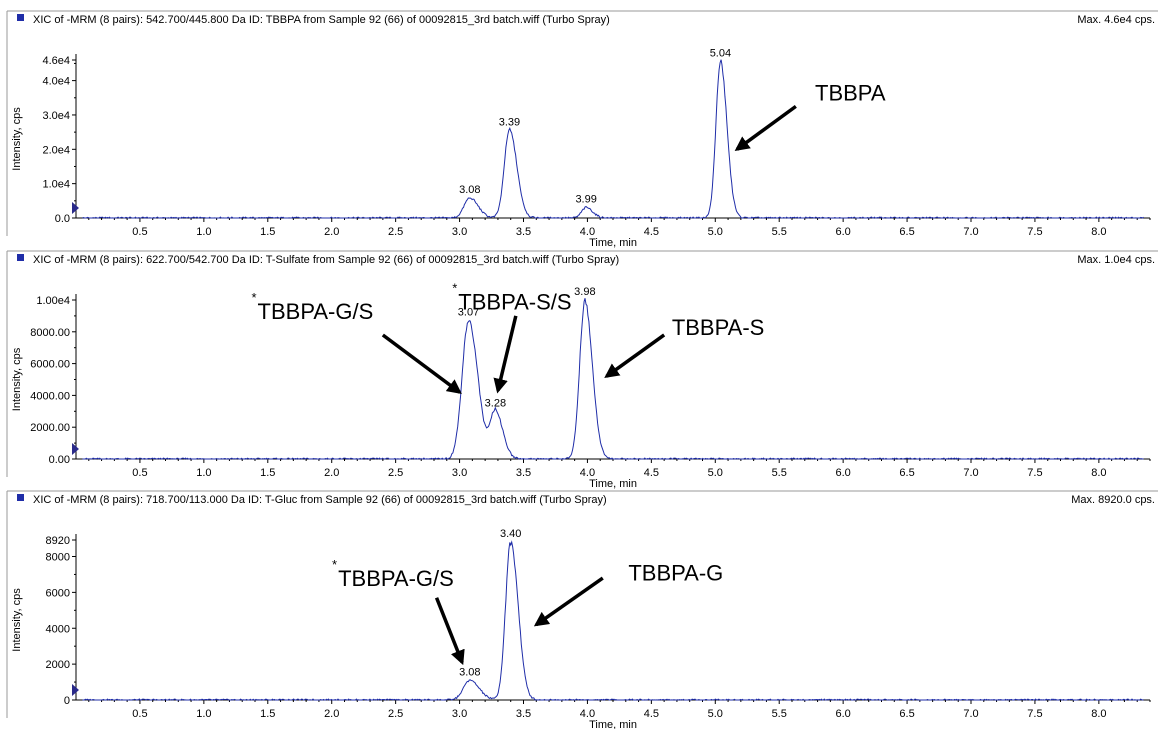  What do you see at coordinates (58, 541) in the screenshot?
I see `y-tick-label: 8920` at bounding box center [58, 541].